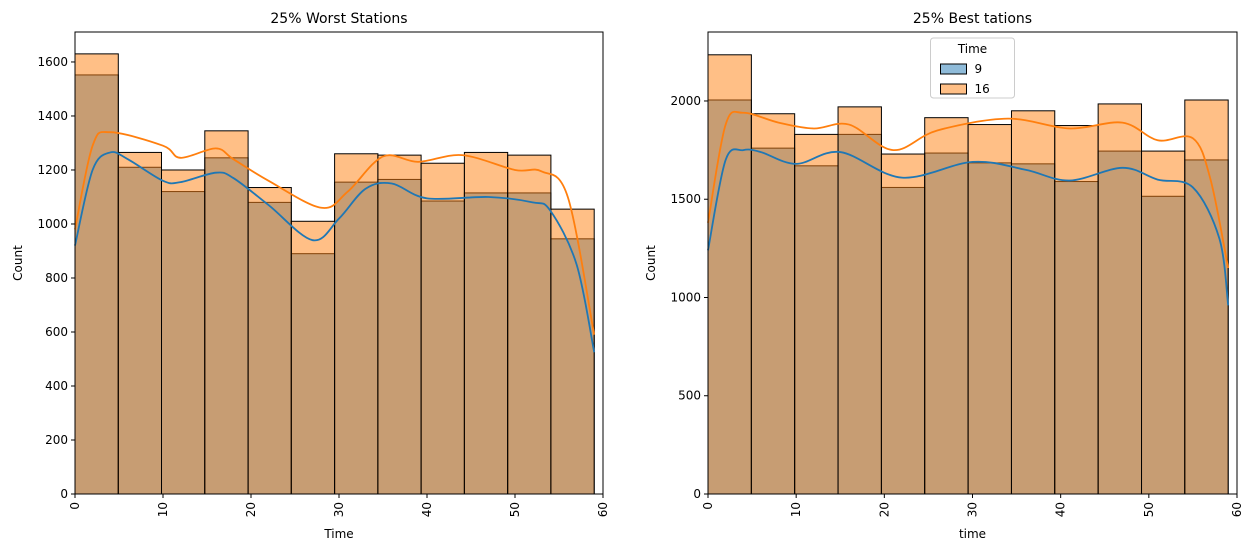 This screenshot has height=551, width=1254. Describe the element at coordinates (52, 116) in the screenshot. I see `y-tick-label: 1400` at that location.